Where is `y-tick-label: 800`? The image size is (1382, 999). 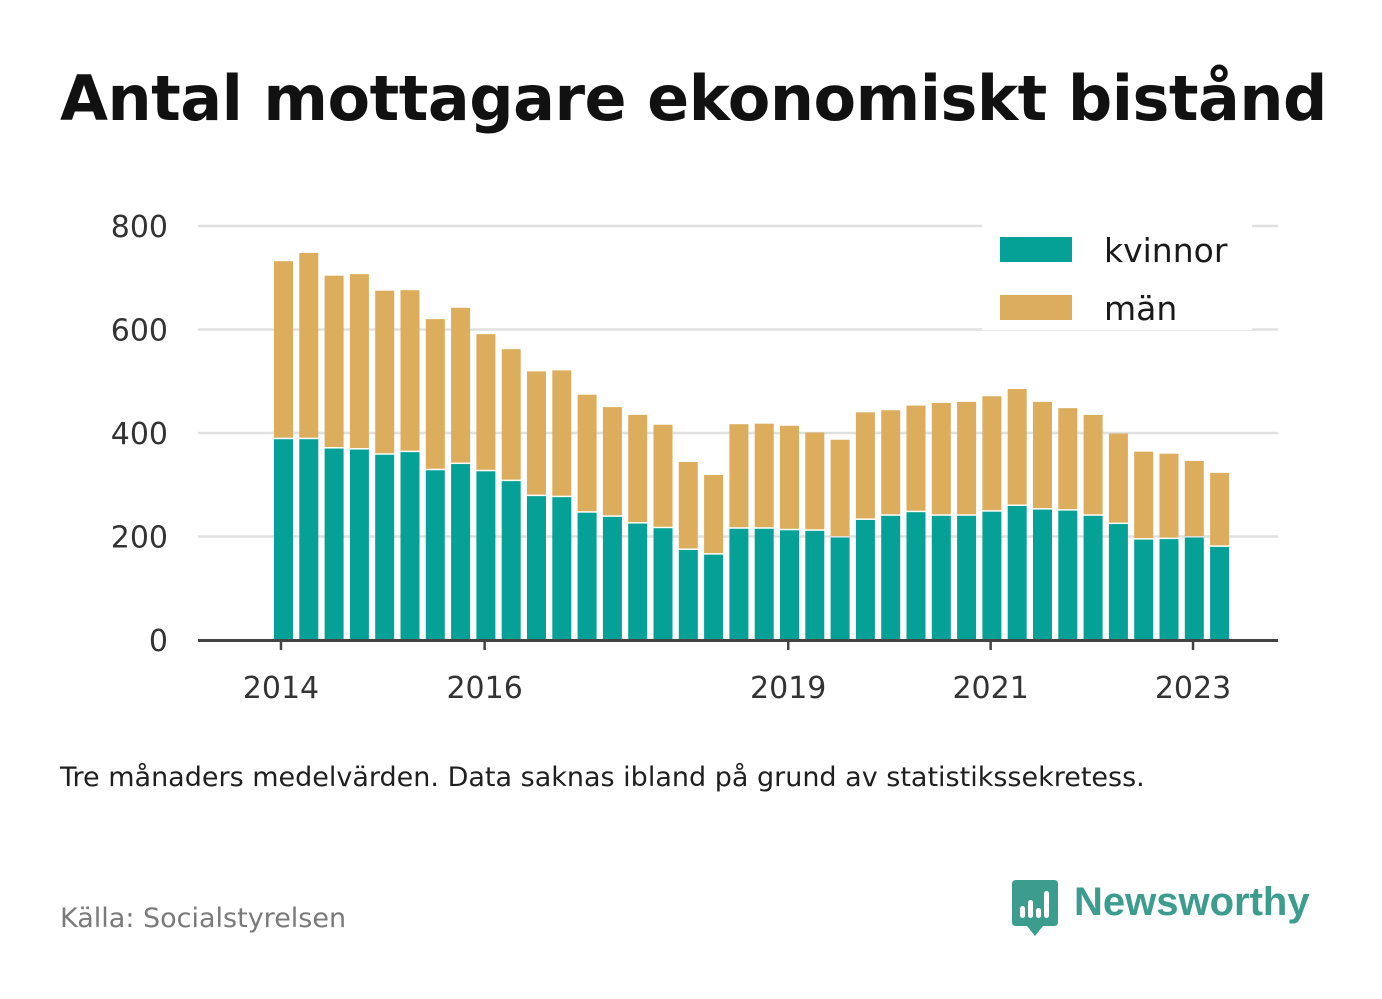 y-tick-label: 800 is located at coordinates (139, 227).